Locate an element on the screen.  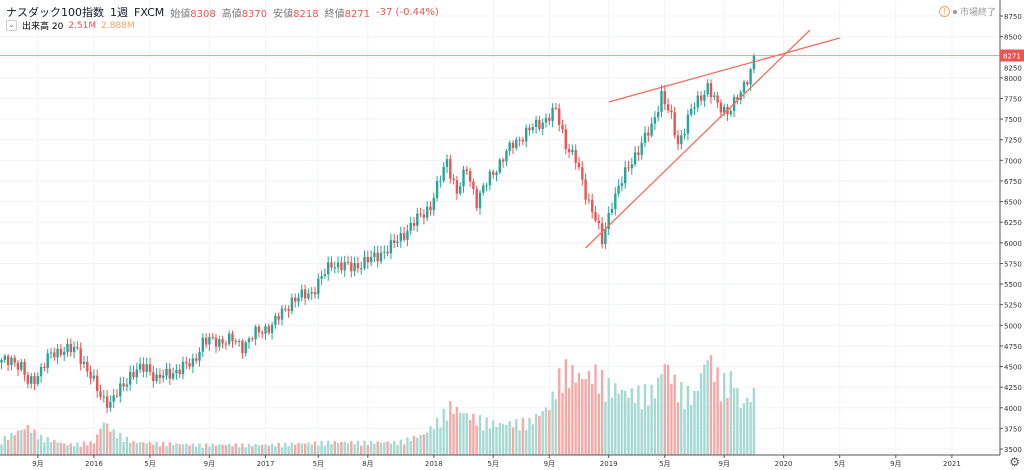
trendline-upper is located at coordinates (724, 70).